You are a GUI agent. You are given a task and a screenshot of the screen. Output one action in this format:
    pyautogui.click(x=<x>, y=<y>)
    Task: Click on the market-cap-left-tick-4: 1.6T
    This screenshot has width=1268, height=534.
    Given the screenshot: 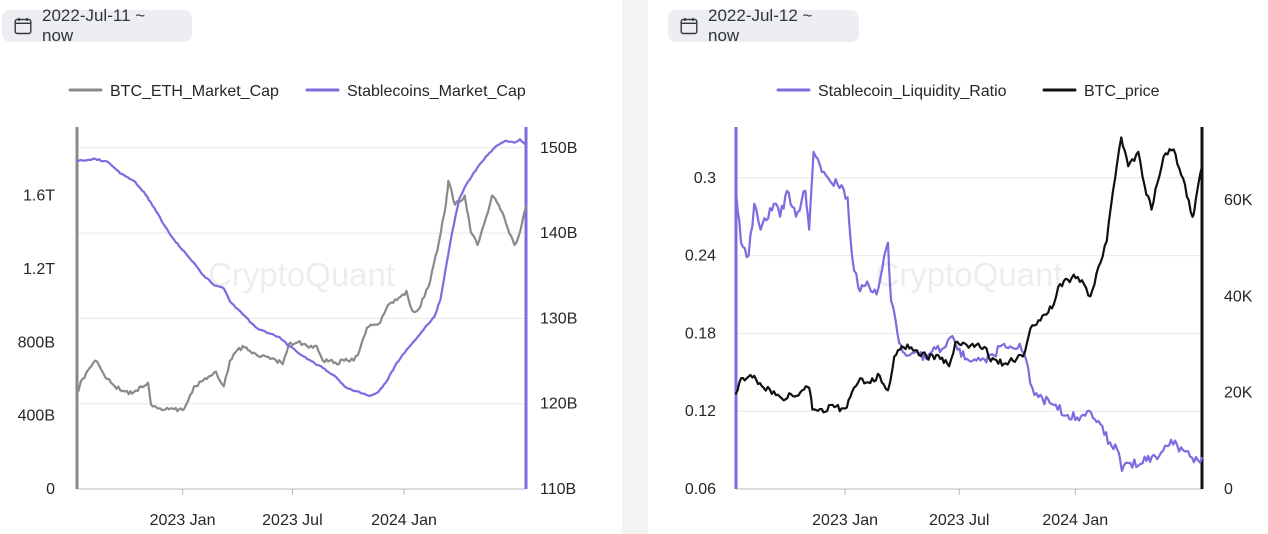 What is the action you would take?
    pyautogui.click(x=39, y=196)
    